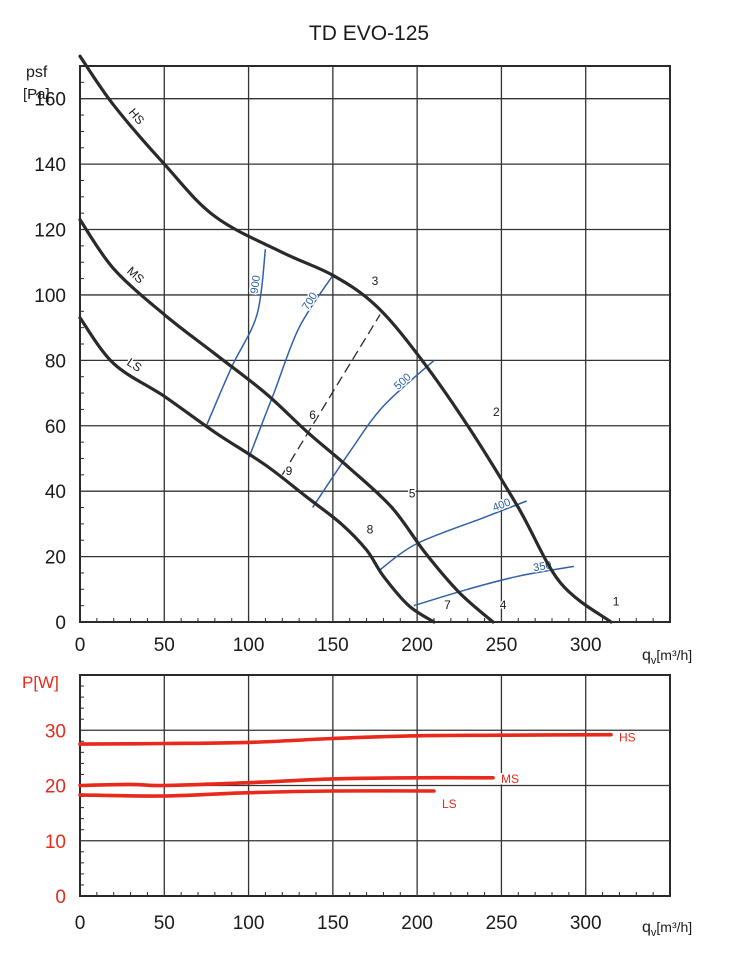  Describe the element at coordinates (417, 645) in the screenshot. I see `top-x-tick-label: 200` at that location.